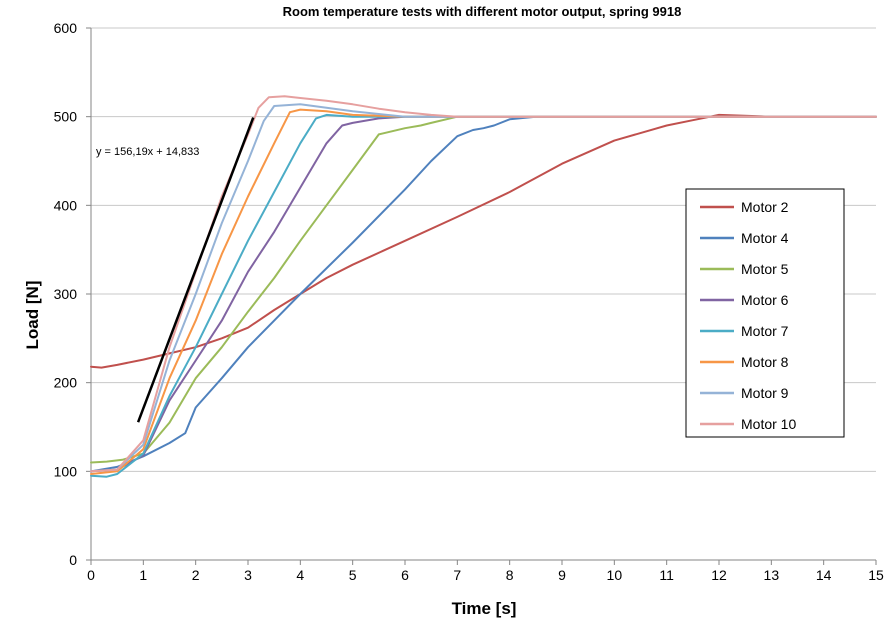 The width and height of the screenshot is (888, 626). I want to click on y-tick-label: 200, so click(66, 383).